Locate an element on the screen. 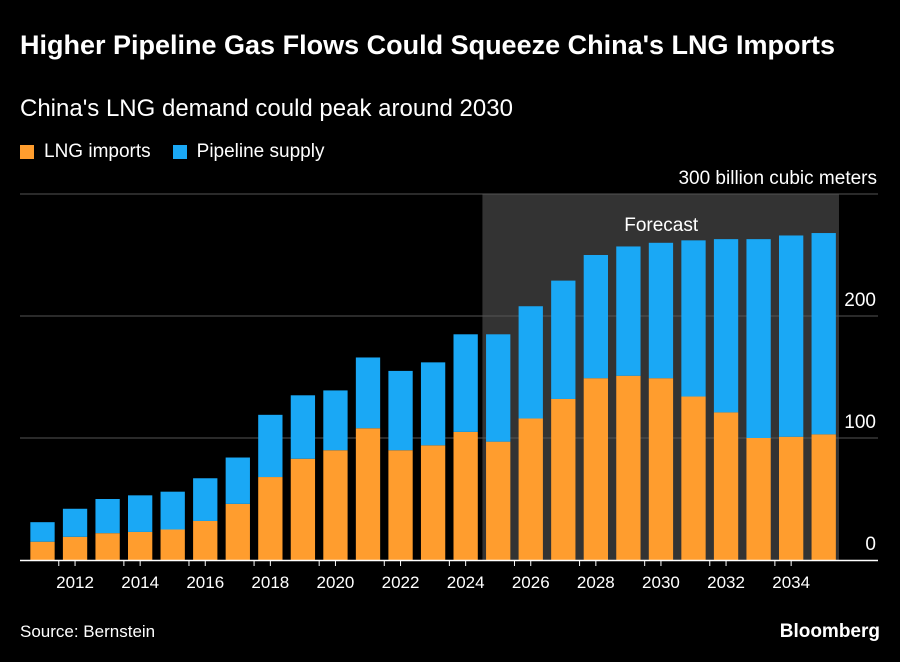  y-axis-unit-label: 300 billion cubic meters is located at coordinates (777, 178).